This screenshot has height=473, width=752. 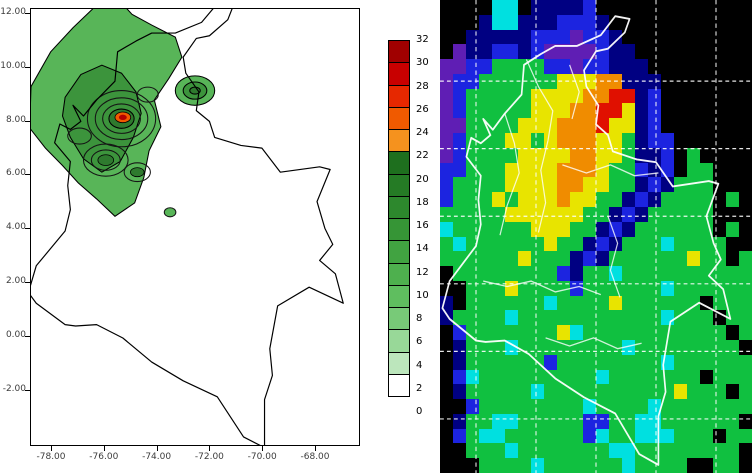 I want to click on y-tick-label: 6.00, so click(x=15, y=173).